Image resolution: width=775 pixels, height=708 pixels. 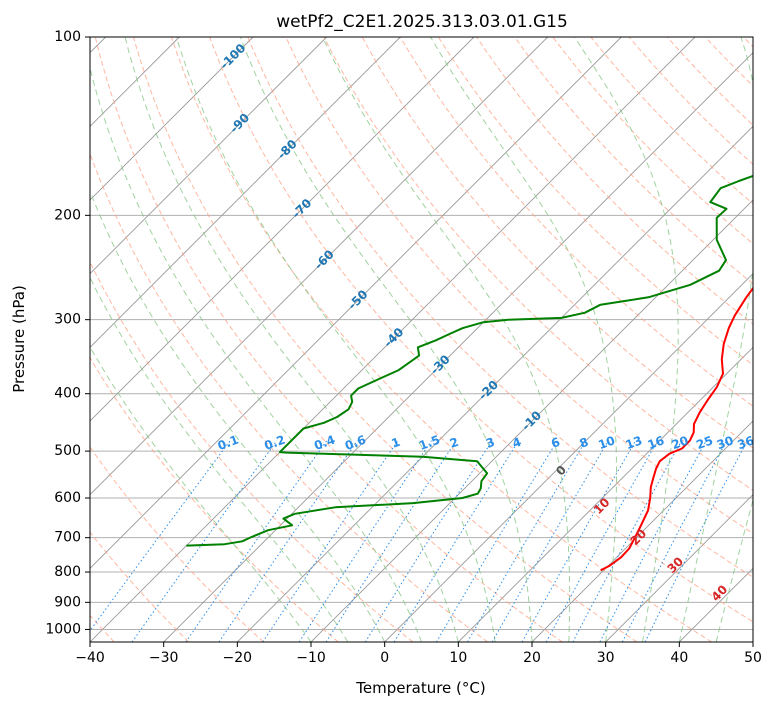 What do you see at coordinates (634, 442) in the screenshot?
I see `mixing-ratio-label: 13` at bounding box center [634, 442].